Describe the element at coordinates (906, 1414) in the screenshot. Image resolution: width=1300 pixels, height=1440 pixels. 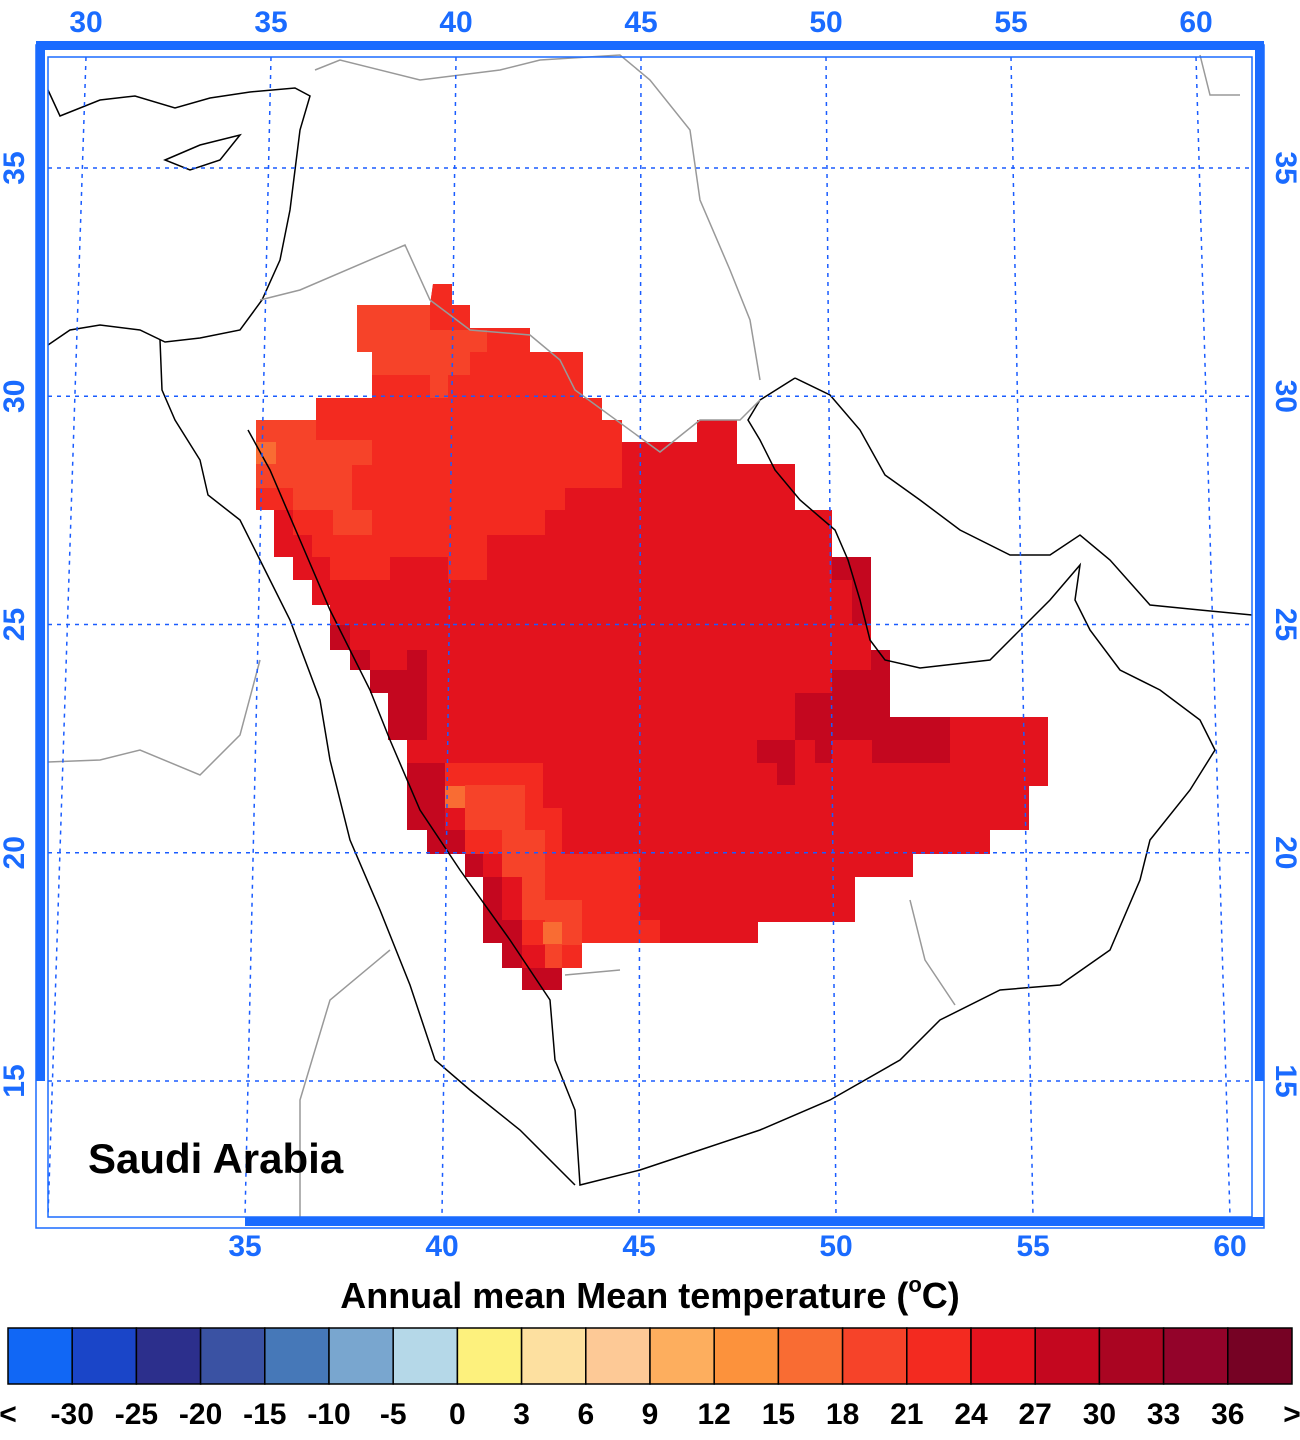
I see `colorbar-label: 21` at that location.